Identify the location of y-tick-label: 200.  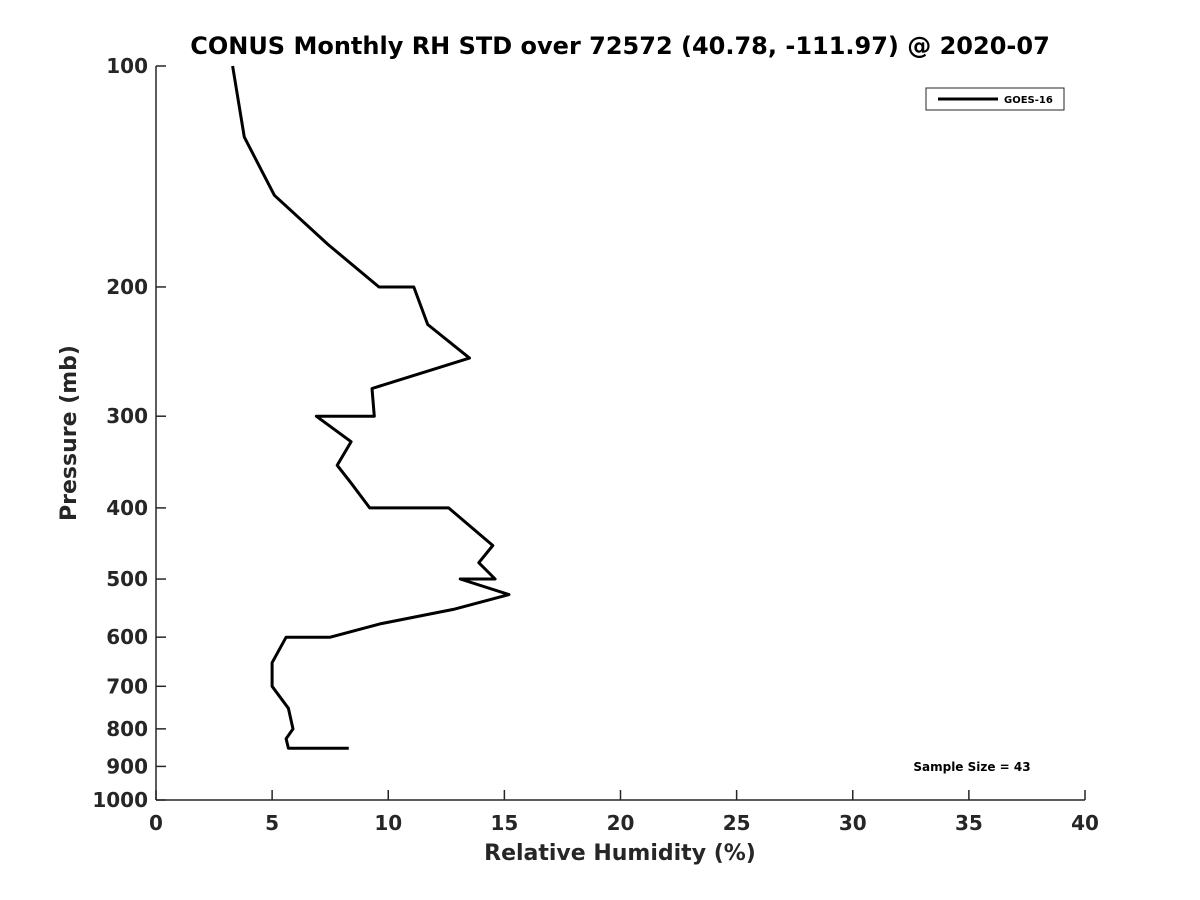
(127, 287).